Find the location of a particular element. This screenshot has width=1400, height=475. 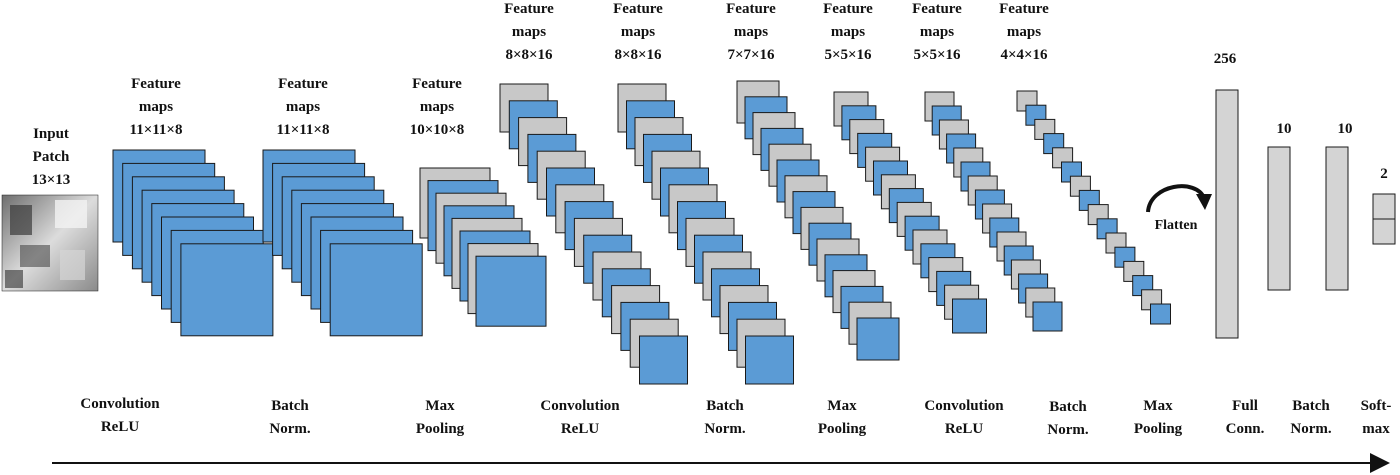

stack-8-feature-line-3: 5×5×16 is located at coordinates (937, 55).